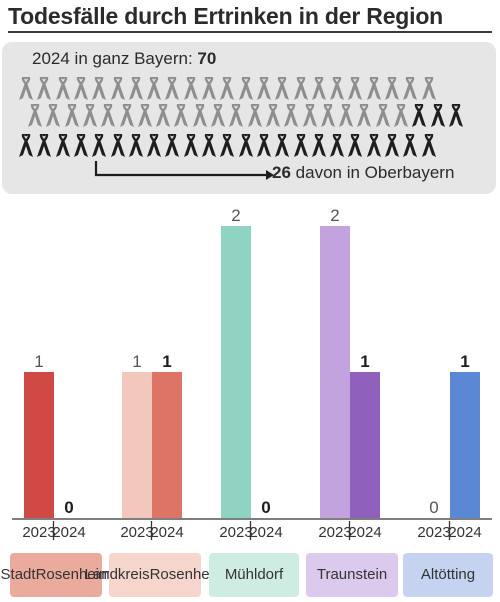 The image size is (500, 602). Describe the element at coordinates (56, 575) in the screenshot. I see `region-label: Stadt Rosenheim` at that location.